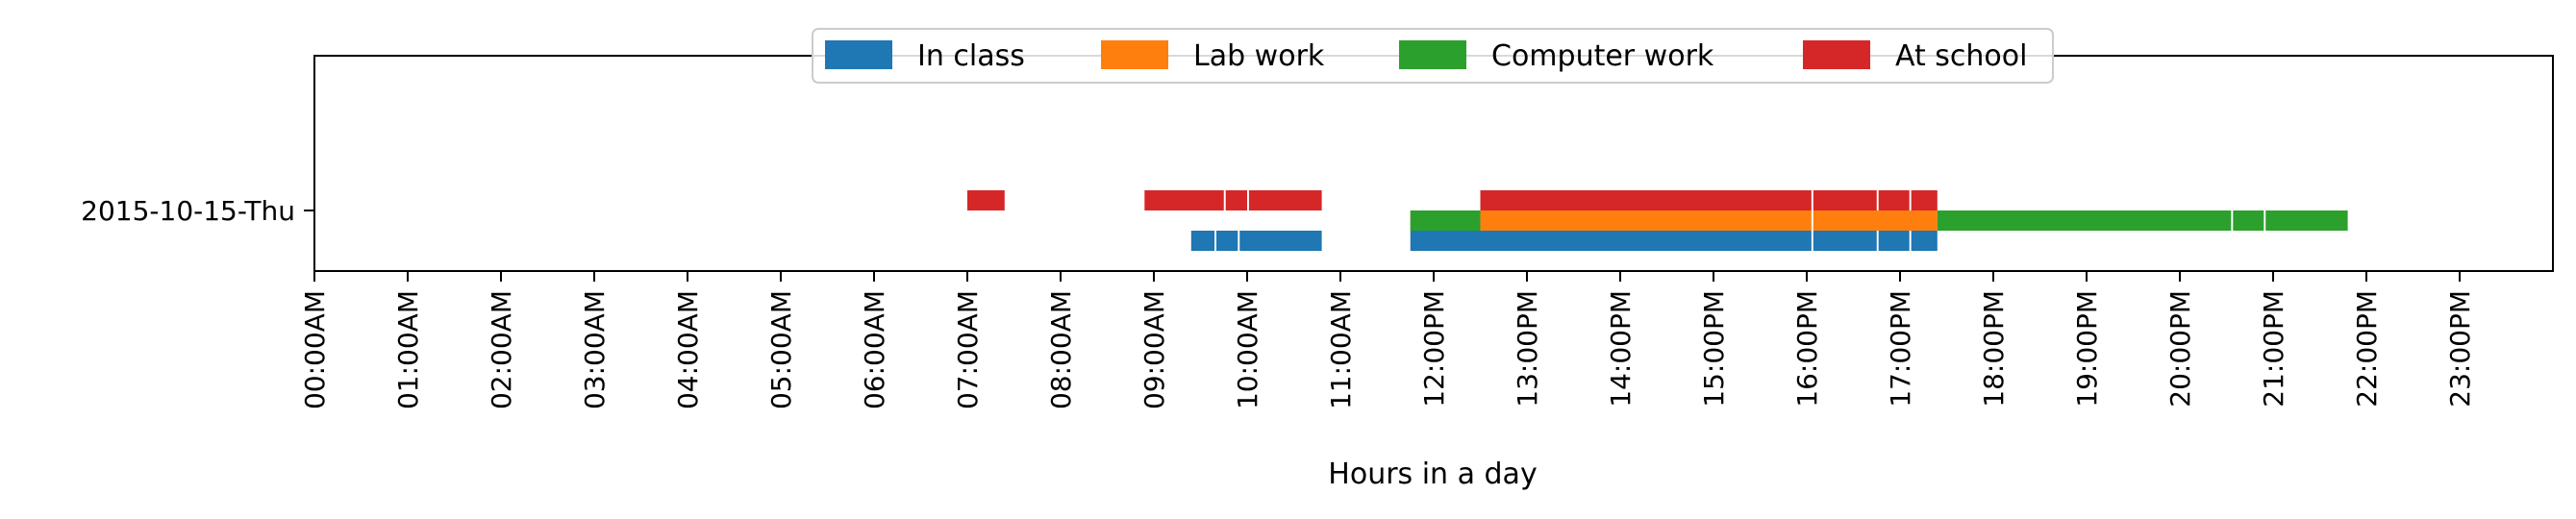  I want to click on x-tick-label: 23:00PM, so click(2460, 349).